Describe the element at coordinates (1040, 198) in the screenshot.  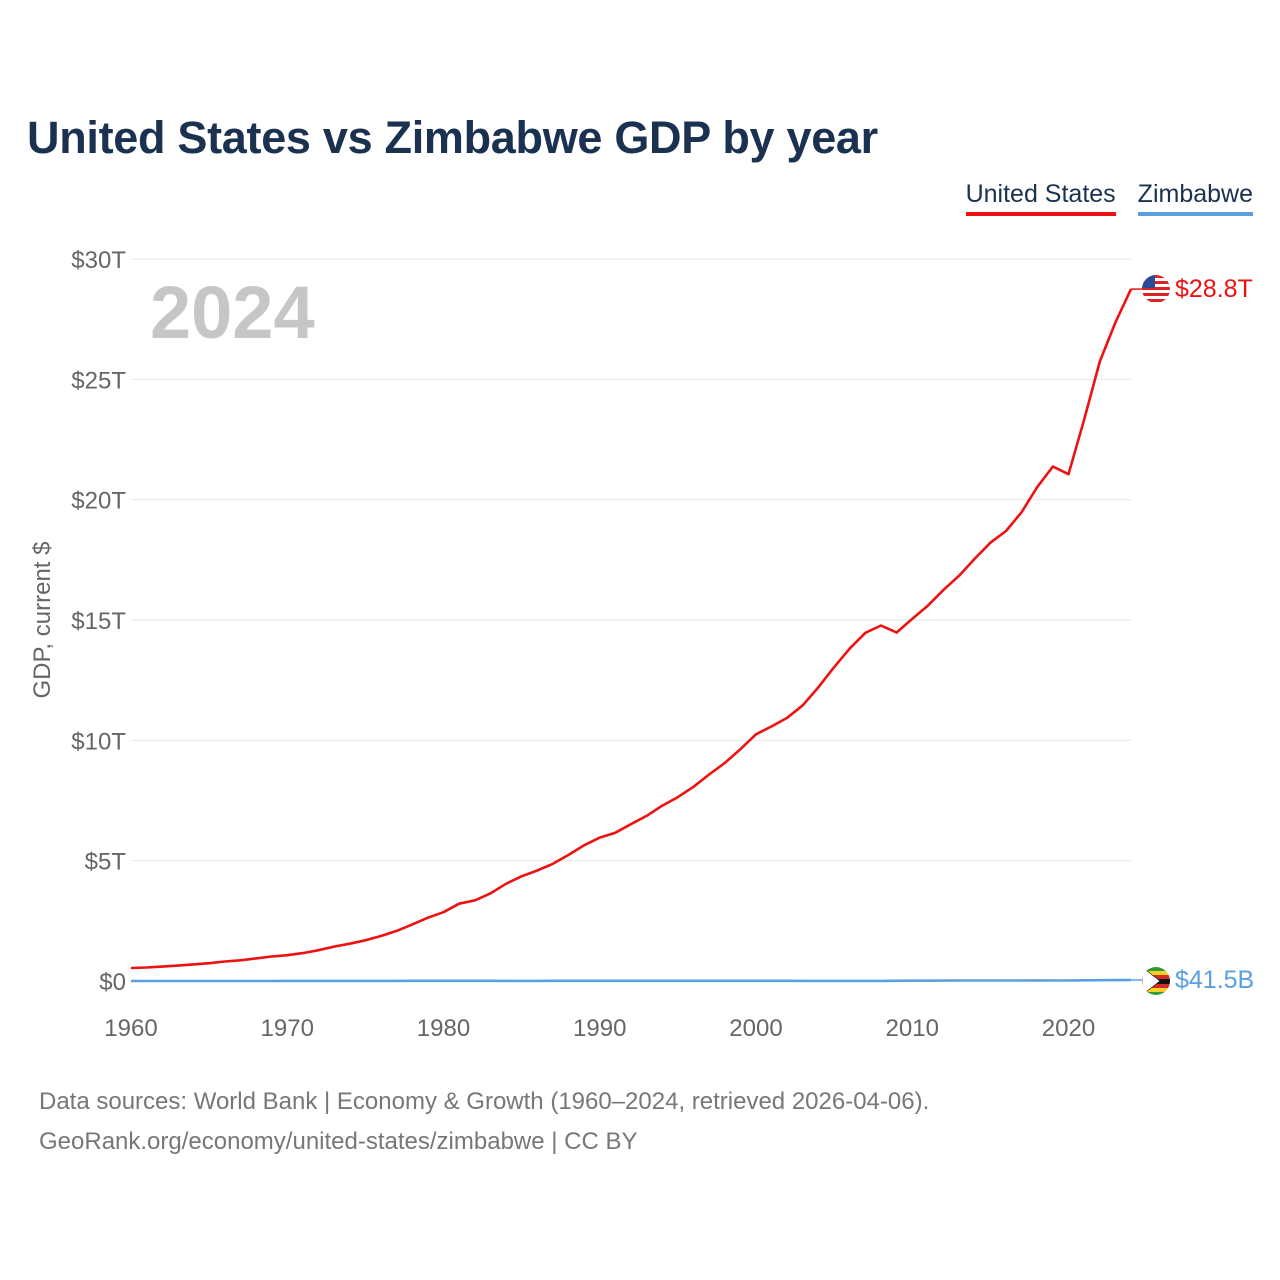
I see `legend-item-united-states: United States` at that location.